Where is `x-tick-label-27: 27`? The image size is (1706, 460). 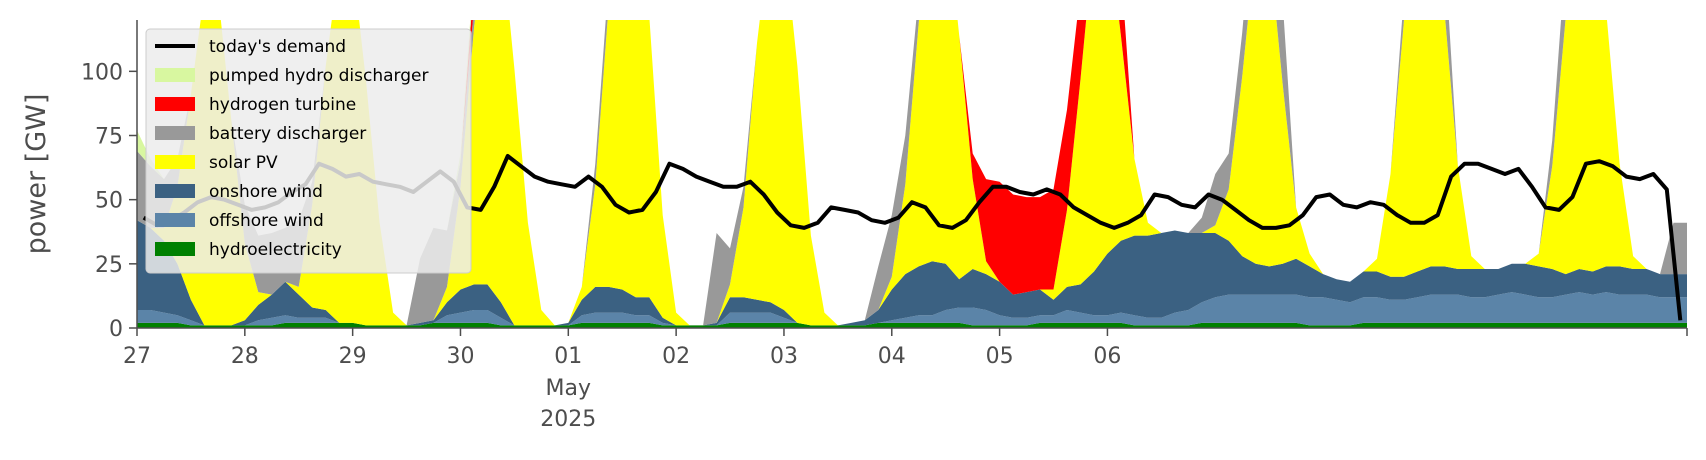
x-tick-label-27: 27 is located at coordinates (137, 356).